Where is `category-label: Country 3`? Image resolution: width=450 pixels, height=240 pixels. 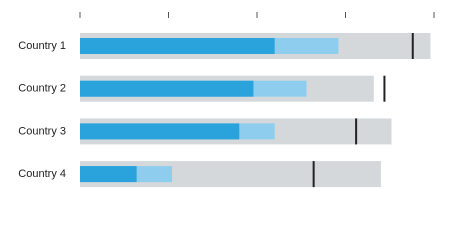
category-label: Country 3 is located at coordinates (42, 131).